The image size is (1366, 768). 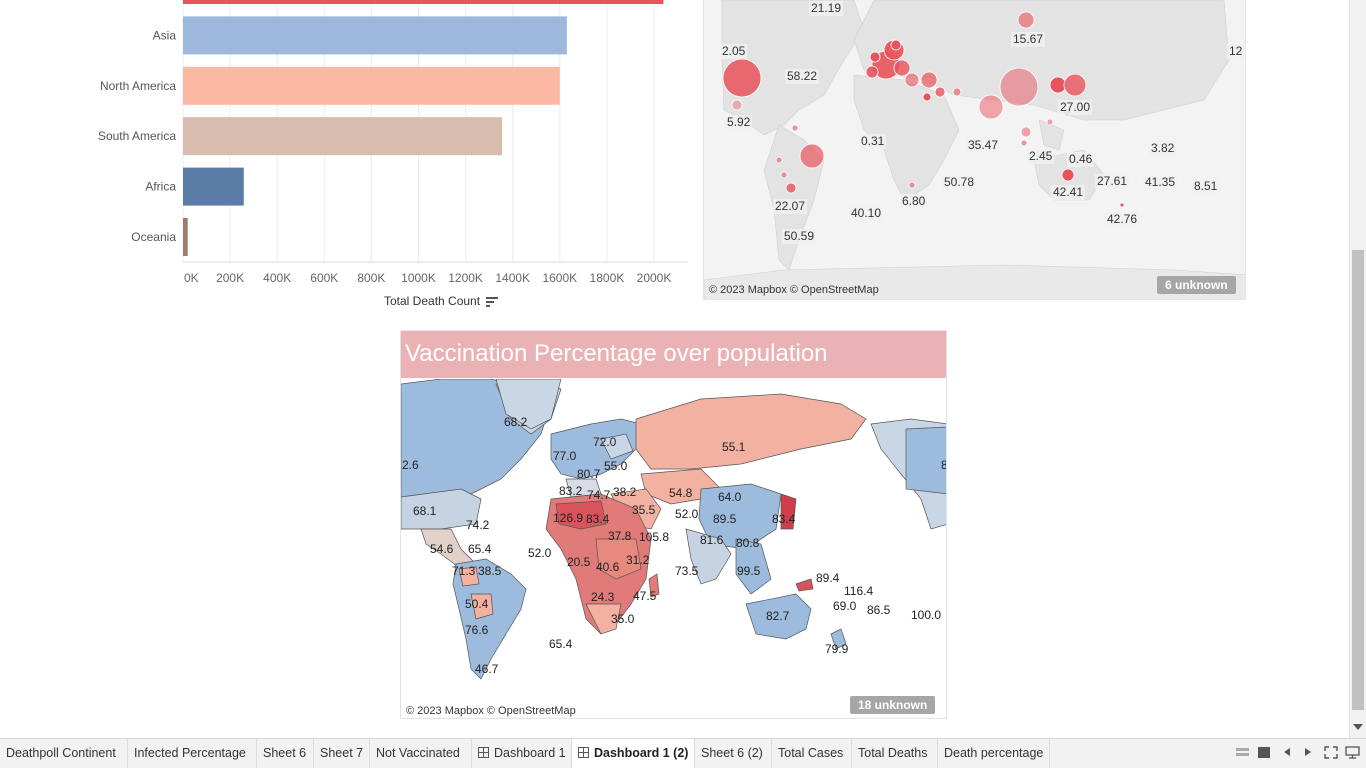 What do you see at coordinates (477, 604) in the screenshot?
I see `vax-value-label: 50.4` at bounding box center [477, 604].